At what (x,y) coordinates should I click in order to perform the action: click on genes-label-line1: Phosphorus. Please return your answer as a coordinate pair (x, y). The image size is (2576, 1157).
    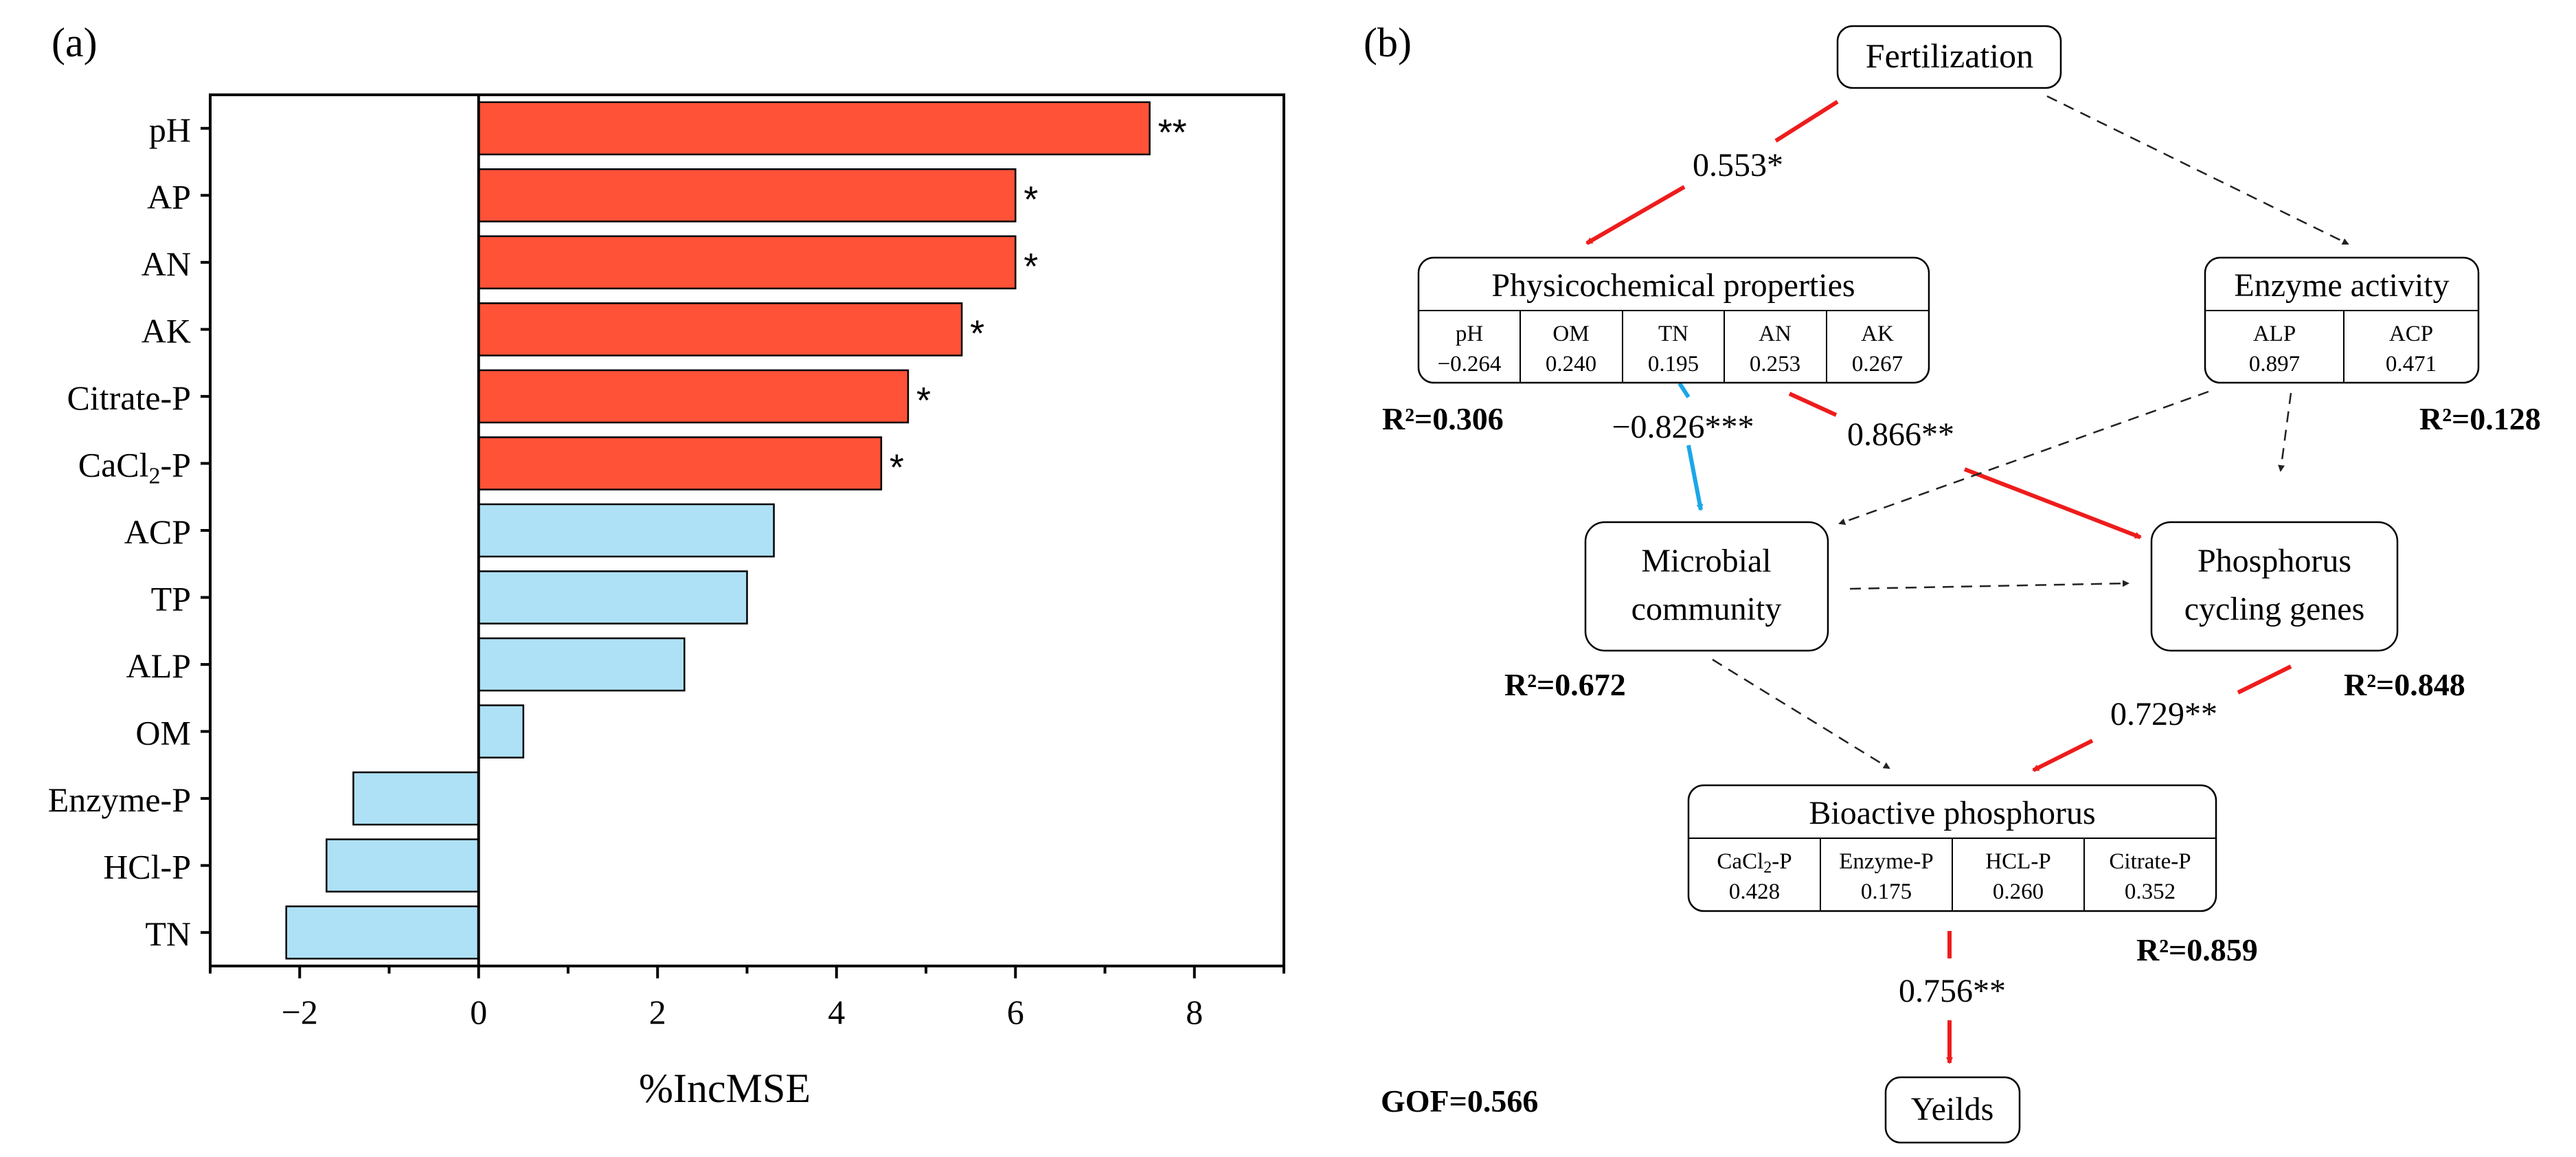
    Looking at the image, I should click on (2274, 561).